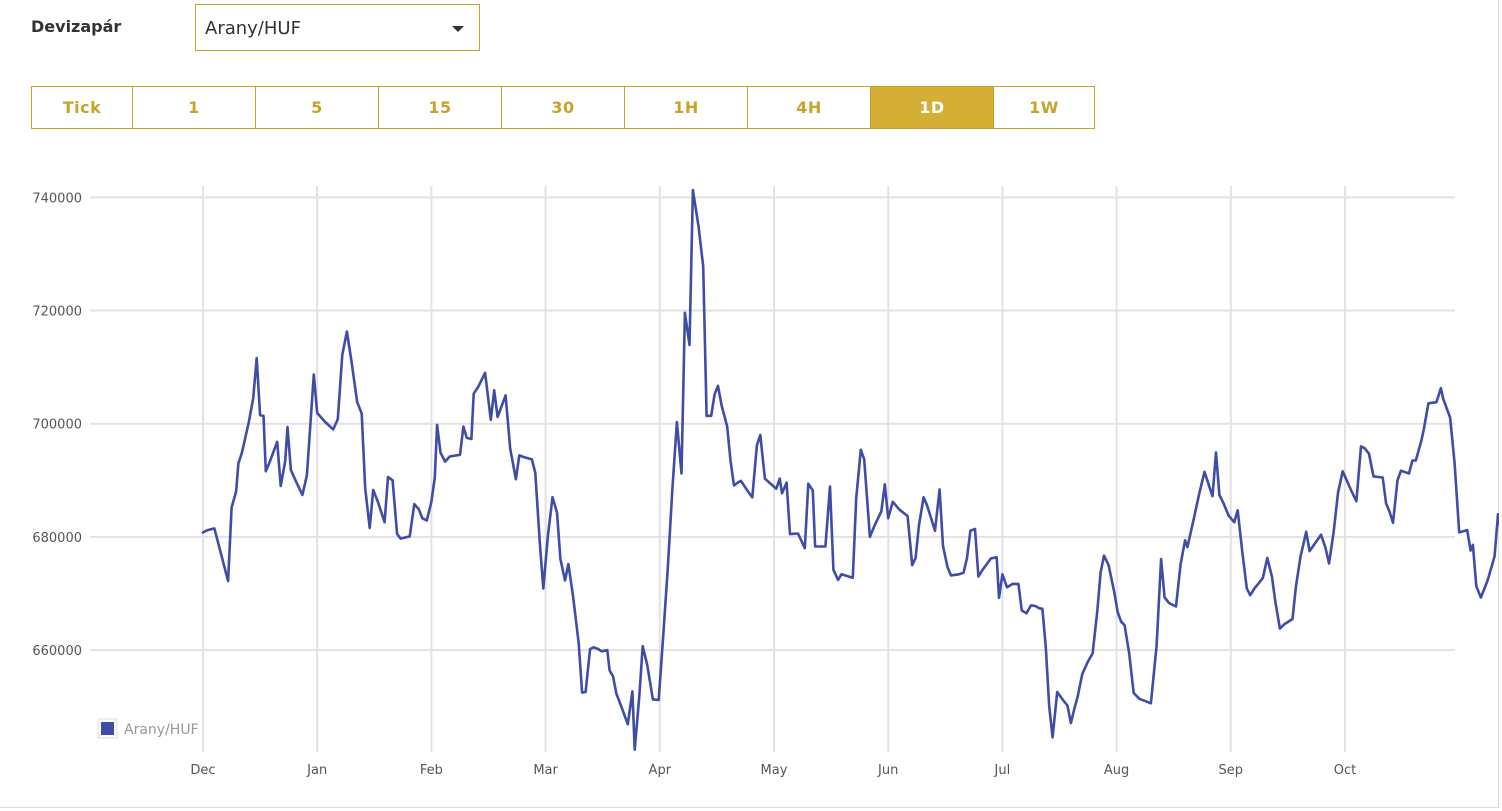 This screenshot has width=1502, height=811. What do you see at coordinates (76, 26) in the screenshot?
I see `currency-pair-label: Devizapár` at bounding box center [76, 26].